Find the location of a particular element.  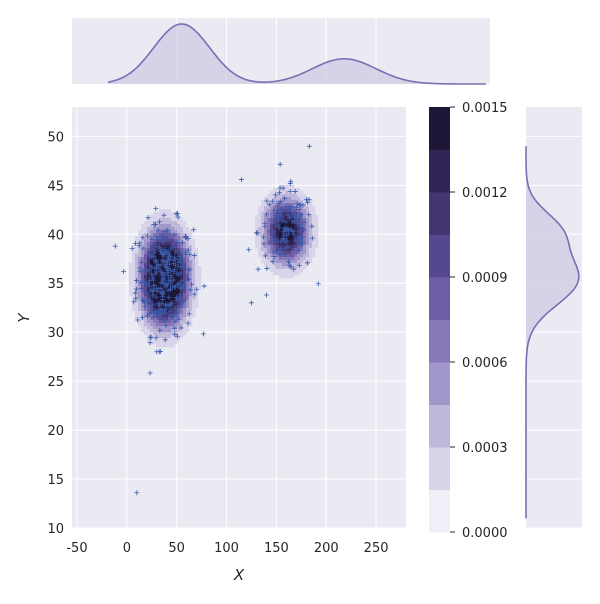

x-axis-ticks: -50 0 50 100 150 200 250 is located at coordinates (227, 548).